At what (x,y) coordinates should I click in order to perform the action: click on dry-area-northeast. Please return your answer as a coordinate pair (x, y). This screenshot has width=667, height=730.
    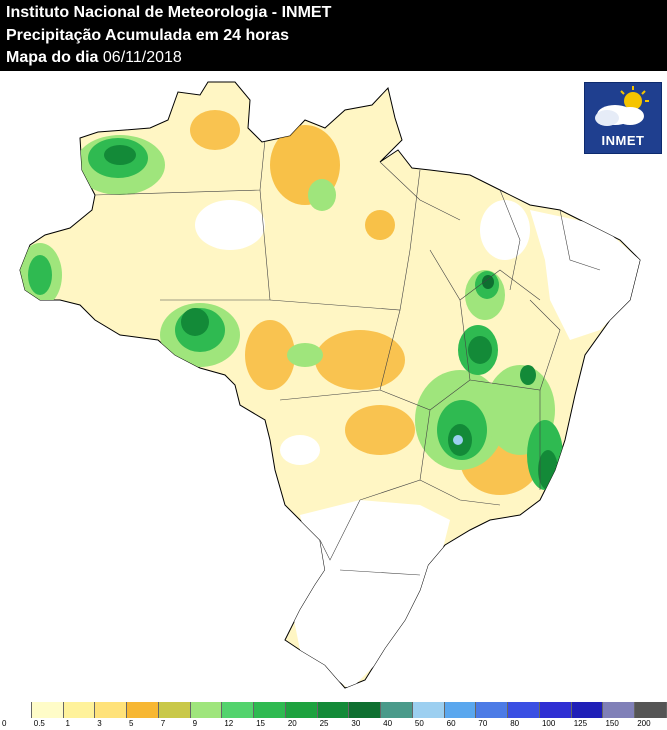
    Looking at the image, I should click on (585, 275).